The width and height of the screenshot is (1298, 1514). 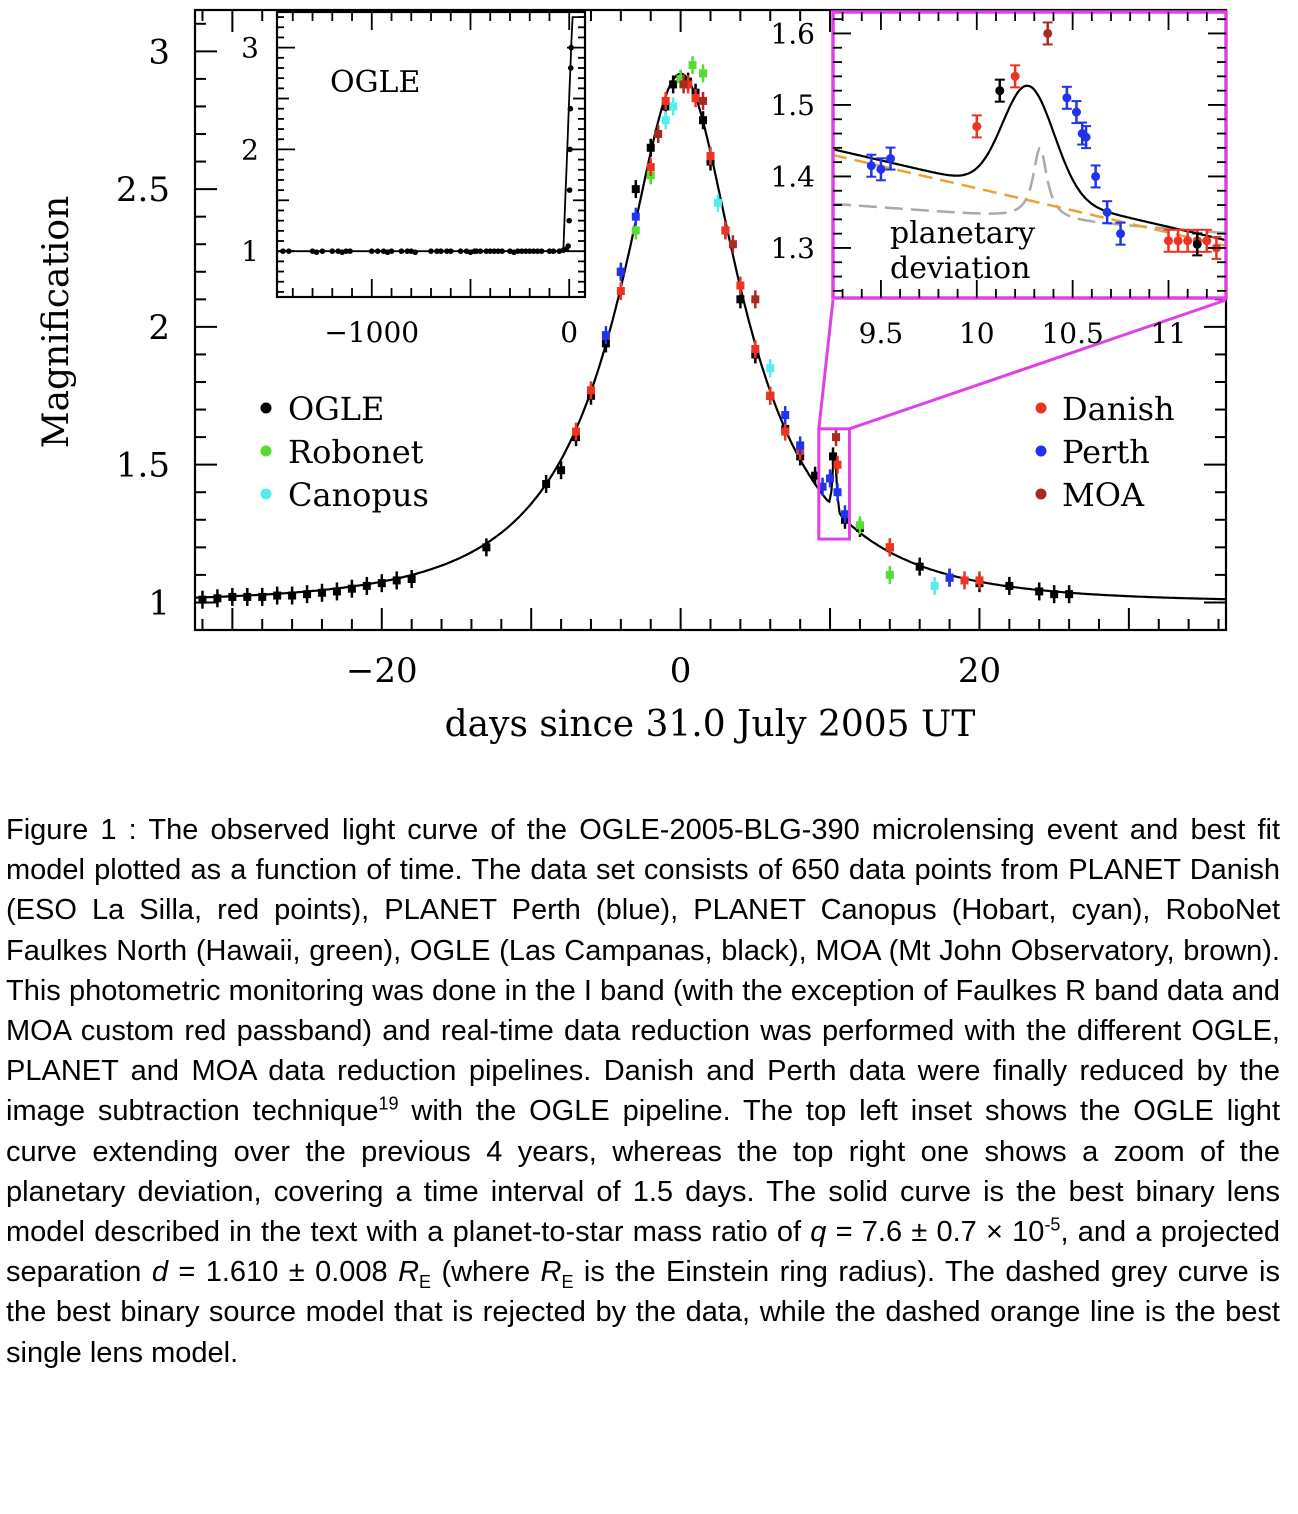 What do you see at coordinates (818, 1232) in the screenshot?
I see `caption-q-symbol: q` at bounding box center [818, 1232].